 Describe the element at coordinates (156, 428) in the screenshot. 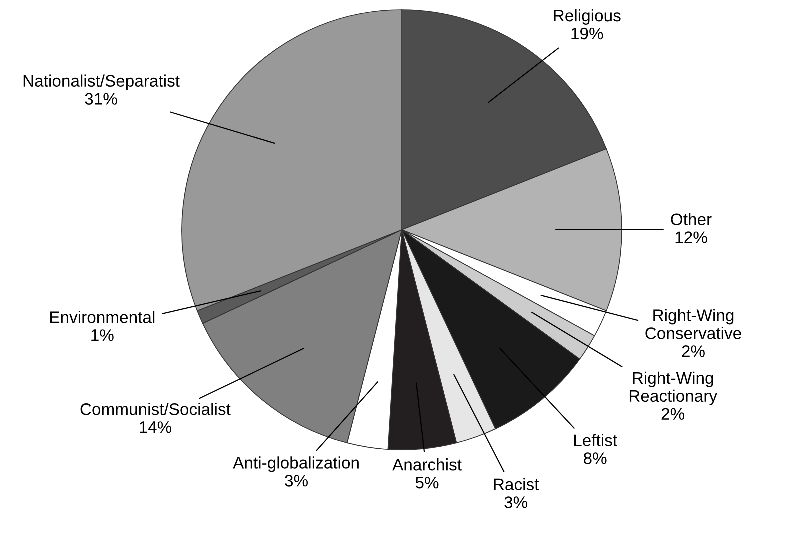

I see `data-label: 14%` at that location.